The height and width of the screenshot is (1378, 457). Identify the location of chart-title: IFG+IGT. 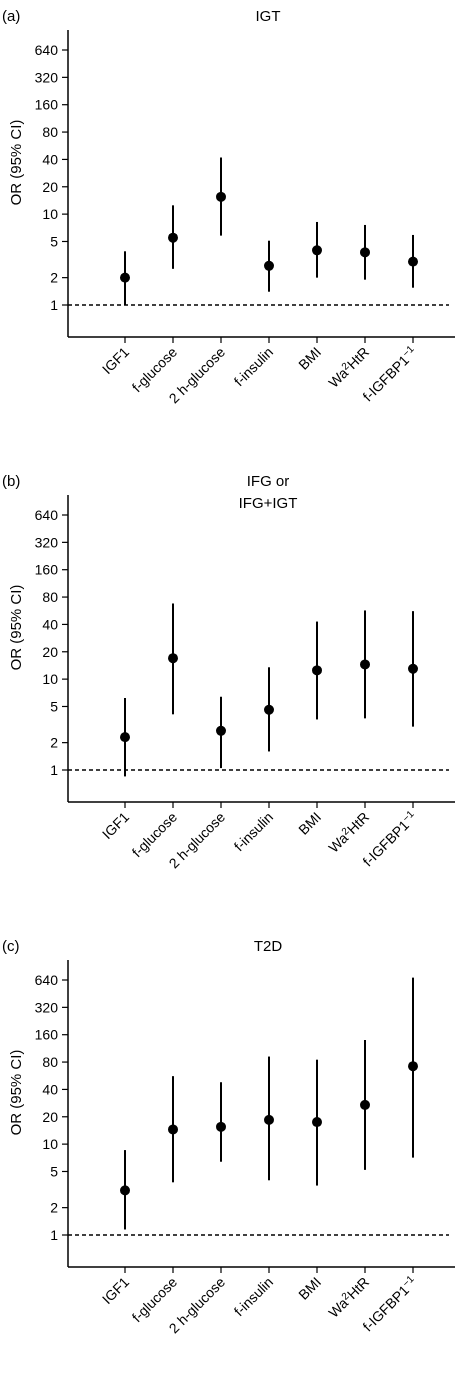
(268, 503).